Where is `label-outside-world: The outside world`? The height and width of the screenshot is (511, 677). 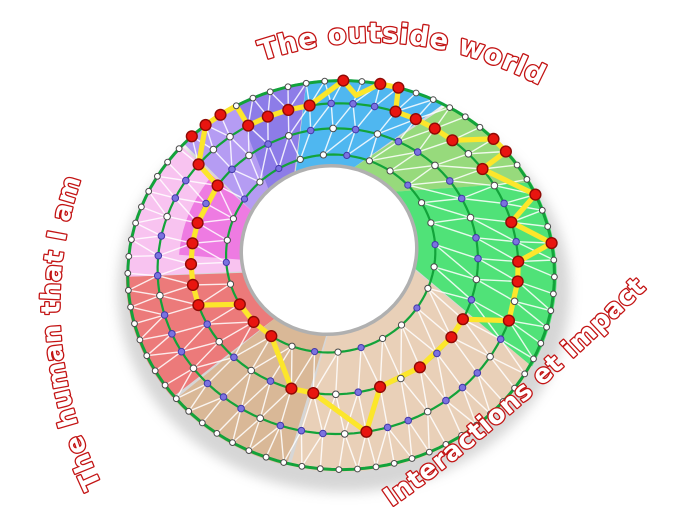 label-outside-world: The outside world is located at coordinates (403, 54).